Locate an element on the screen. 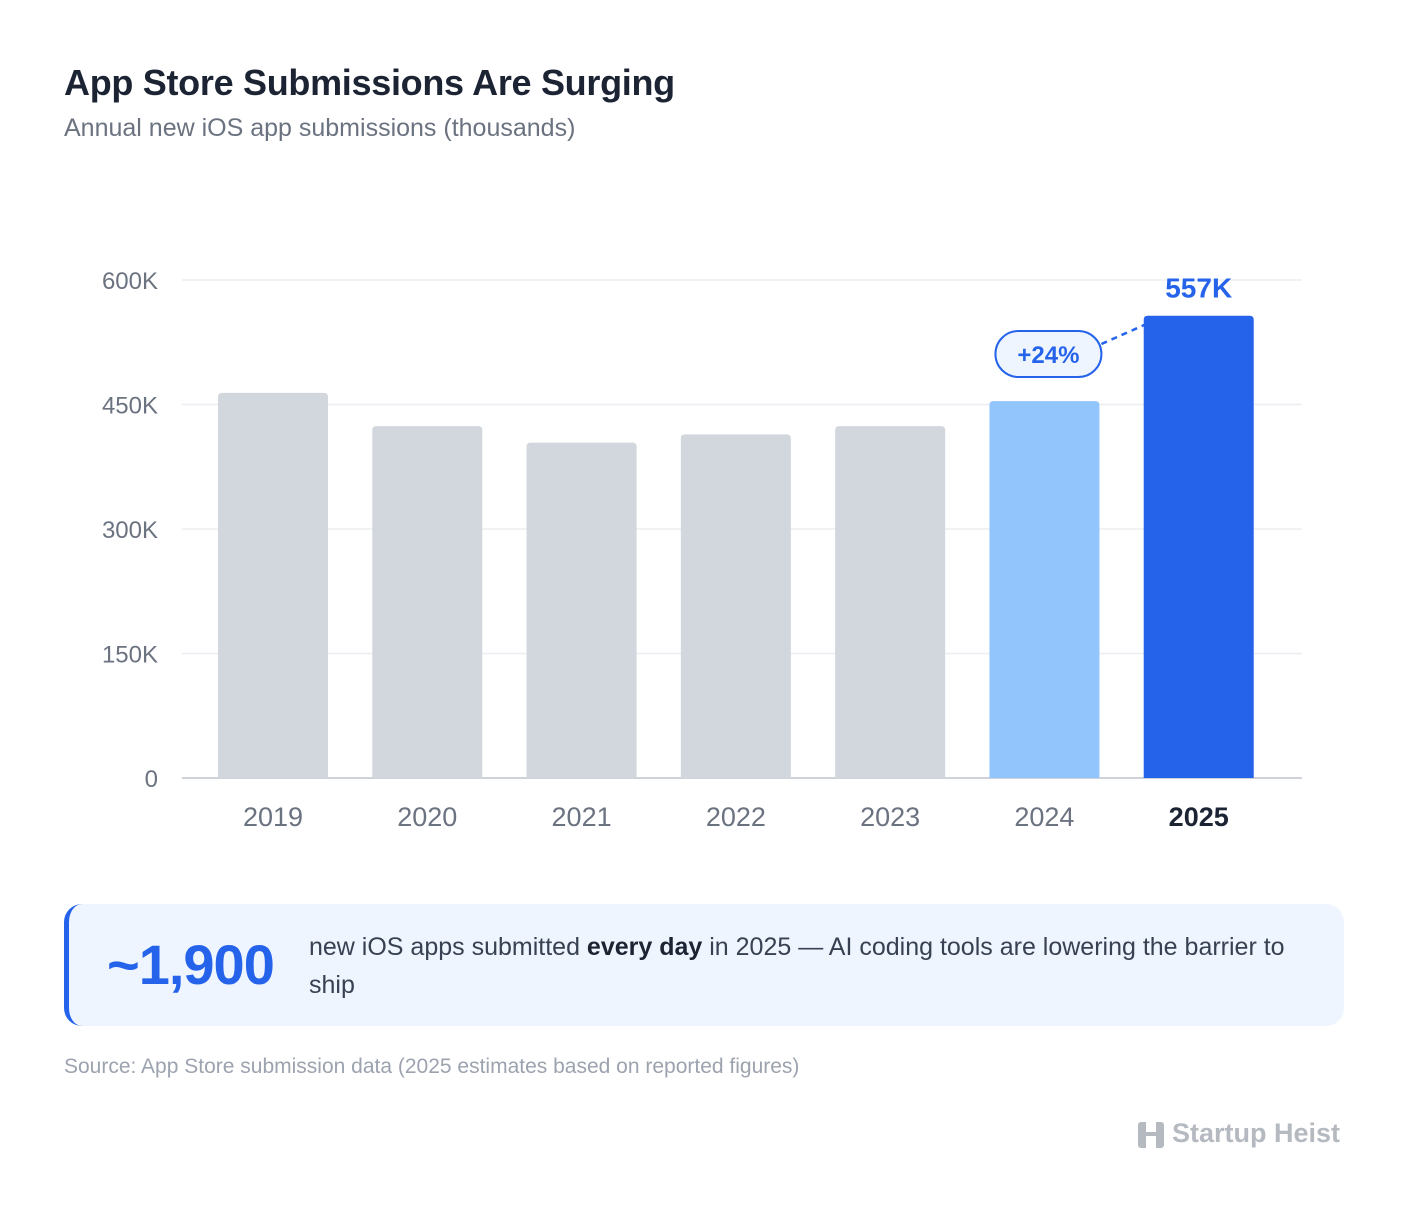 This screenshot has width=1408, height=1218. bar-2025 is located at coordinates (1198, 546).